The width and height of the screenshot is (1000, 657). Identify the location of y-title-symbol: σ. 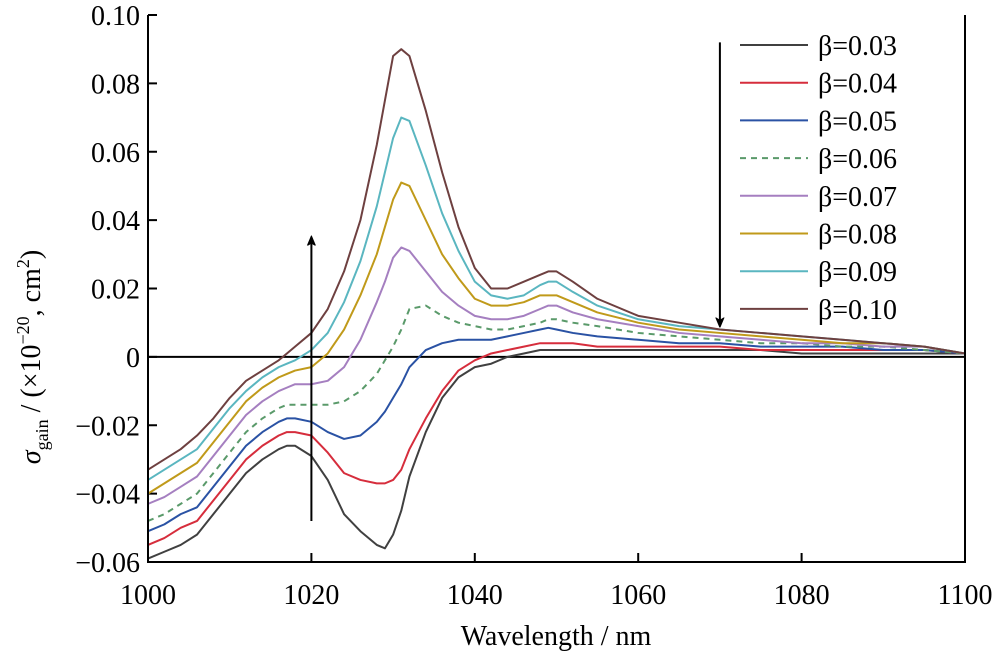
(31, 456).